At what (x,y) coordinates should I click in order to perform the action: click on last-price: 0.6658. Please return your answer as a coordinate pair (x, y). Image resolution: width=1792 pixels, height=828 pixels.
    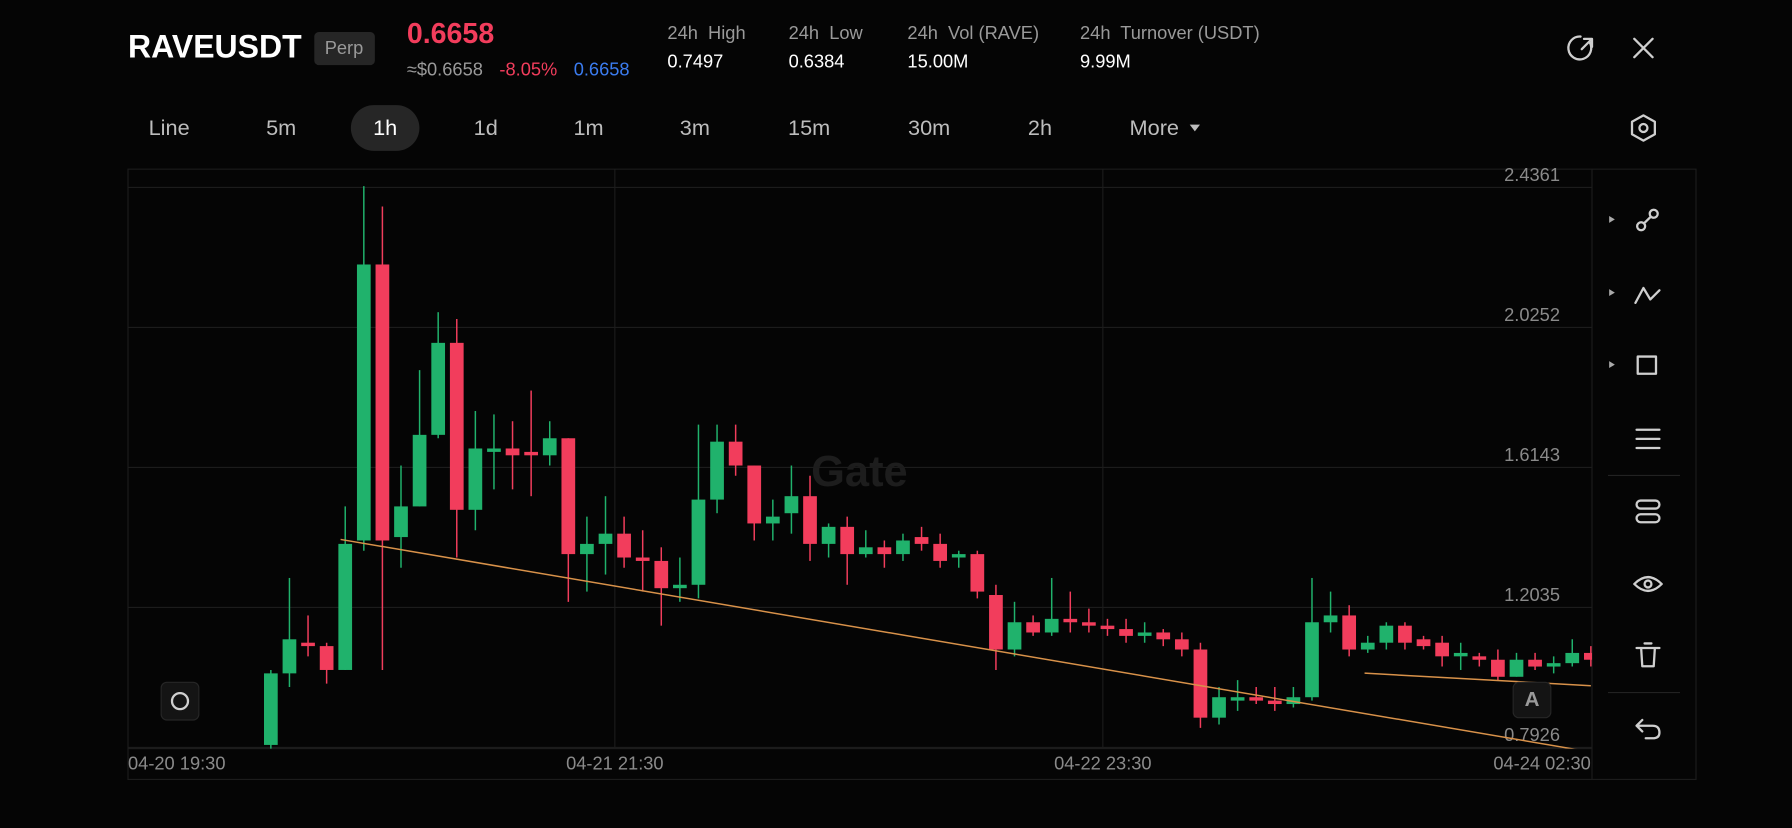
    Looking at the image, I should click on (450, 34).